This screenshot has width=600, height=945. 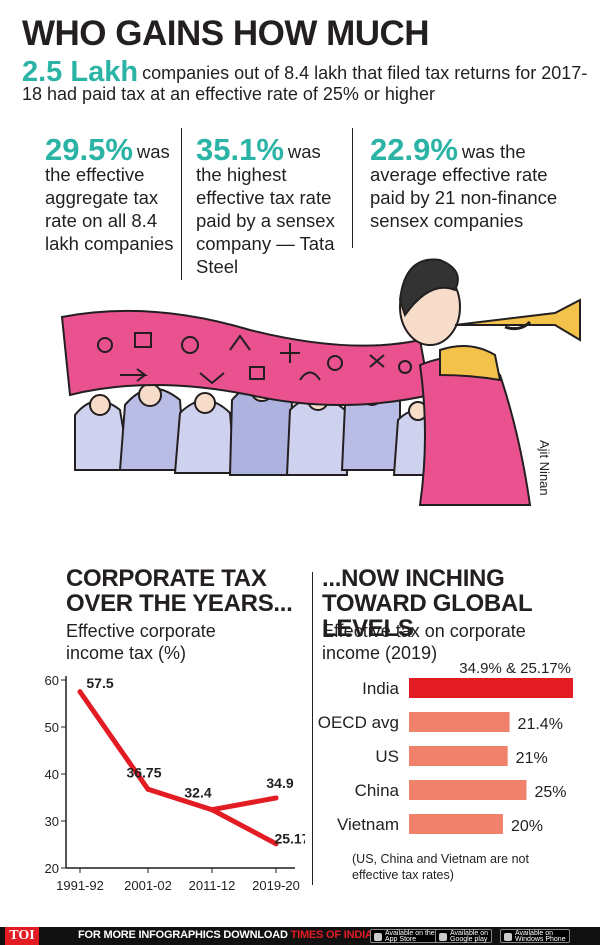 I want to click on windows-icon, so click(x=508, y=937).